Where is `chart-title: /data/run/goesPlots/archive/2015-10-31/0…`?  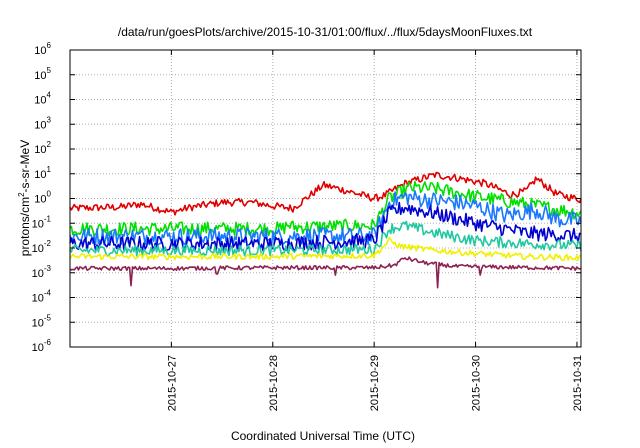 chart-title: /data/run/goesPlots/archive/2015-10-31/0… is located at coordinates (325, 32).